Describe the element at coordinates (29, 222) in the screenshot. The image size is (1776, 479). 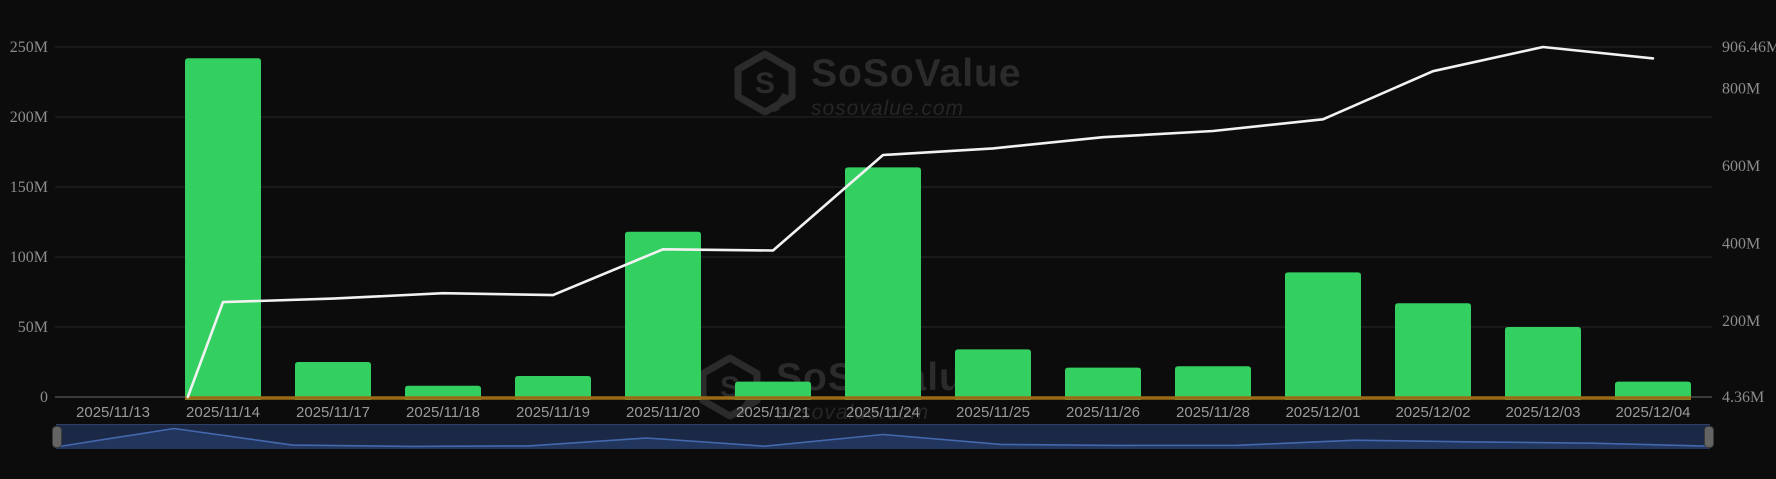
I see `left-axis-labels: 0 50M 100M 150M 200M 250M` at that location.